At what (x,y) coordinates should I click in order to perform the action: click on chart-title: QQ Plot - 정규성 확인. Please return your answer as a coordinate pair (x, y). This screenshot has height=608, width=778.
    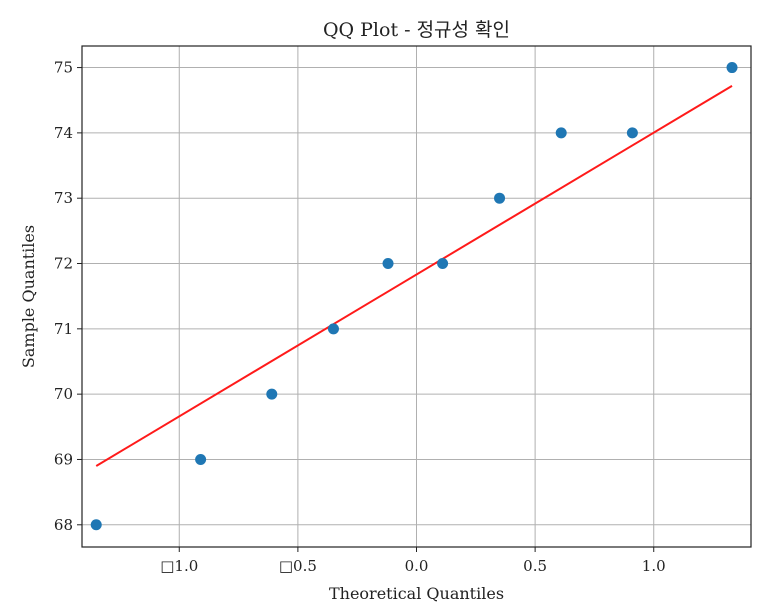
    Looking at the image, I should click on (416, 30).